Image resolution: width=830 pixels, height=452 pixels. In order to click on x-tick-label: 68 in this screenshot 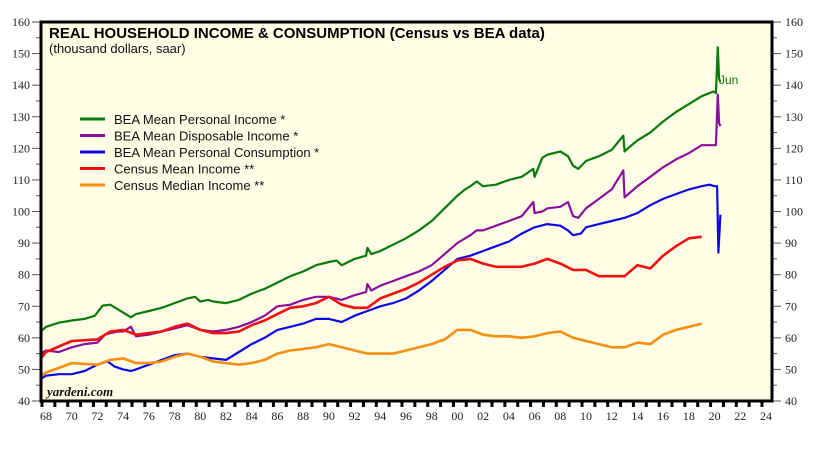, I will do `click(46, 416)`.